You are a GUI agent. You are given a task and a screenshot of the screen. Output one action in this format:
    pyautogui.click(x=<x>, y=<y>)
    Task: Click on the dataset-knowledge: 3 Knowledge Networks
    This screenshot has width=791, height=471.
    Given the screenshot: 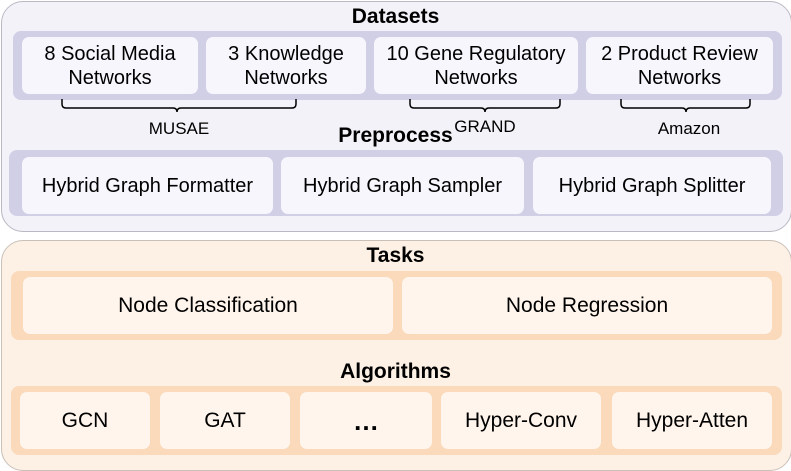 What is the action you would take?
    pyautogui.click(x=286, y=65)
    